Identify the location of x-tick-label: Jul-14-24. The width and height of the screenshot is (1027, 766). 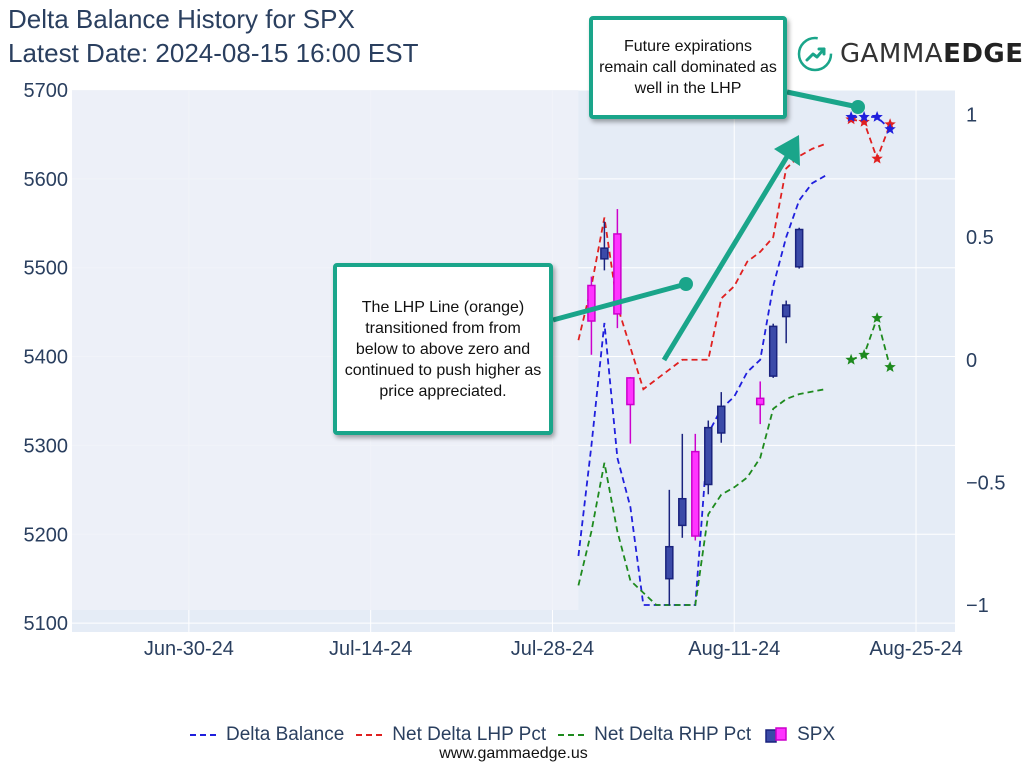
(370, 649).